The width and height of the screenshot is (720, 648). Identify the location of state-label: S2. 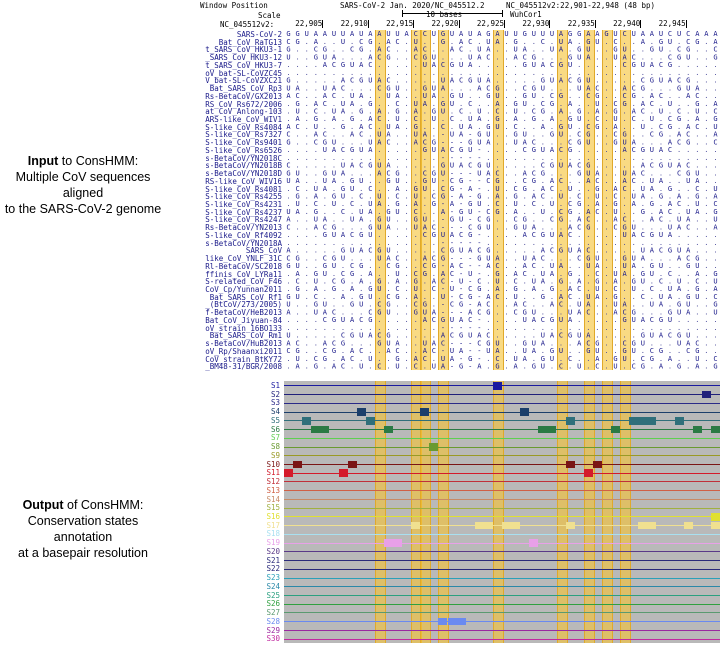
(275, 394).